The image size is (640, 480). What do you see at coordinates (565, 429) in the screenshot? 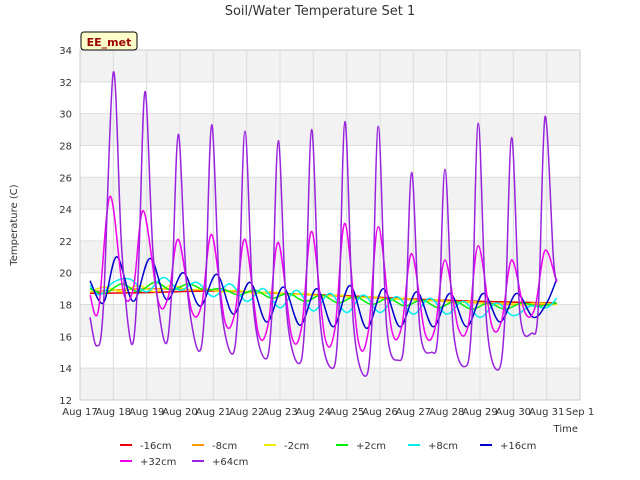
I see `x-axis-label: Time` at bounding box center [565, 429].